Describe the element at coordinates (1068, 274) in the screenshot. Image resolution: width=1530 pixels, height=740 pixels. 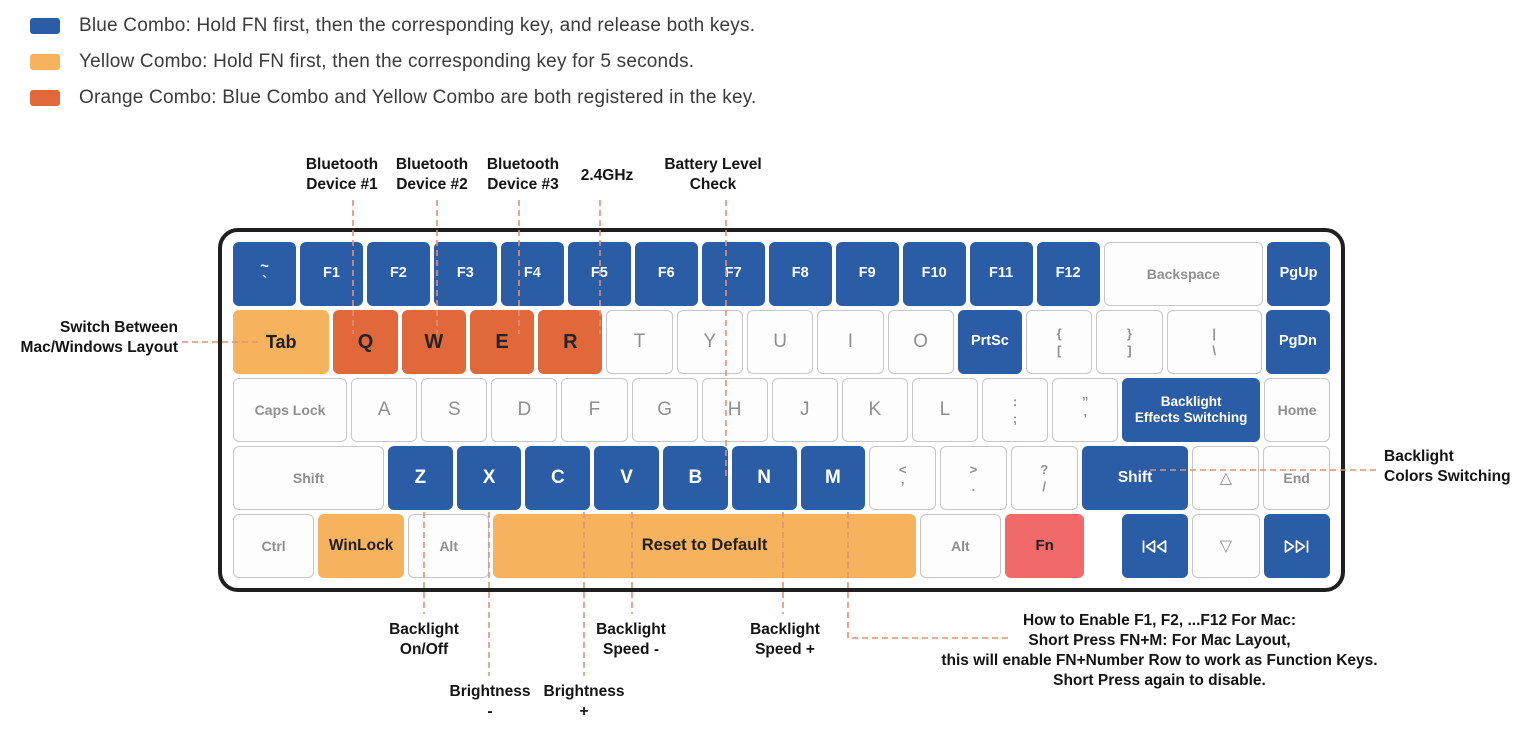
I see `key-f12: F12` at that location.